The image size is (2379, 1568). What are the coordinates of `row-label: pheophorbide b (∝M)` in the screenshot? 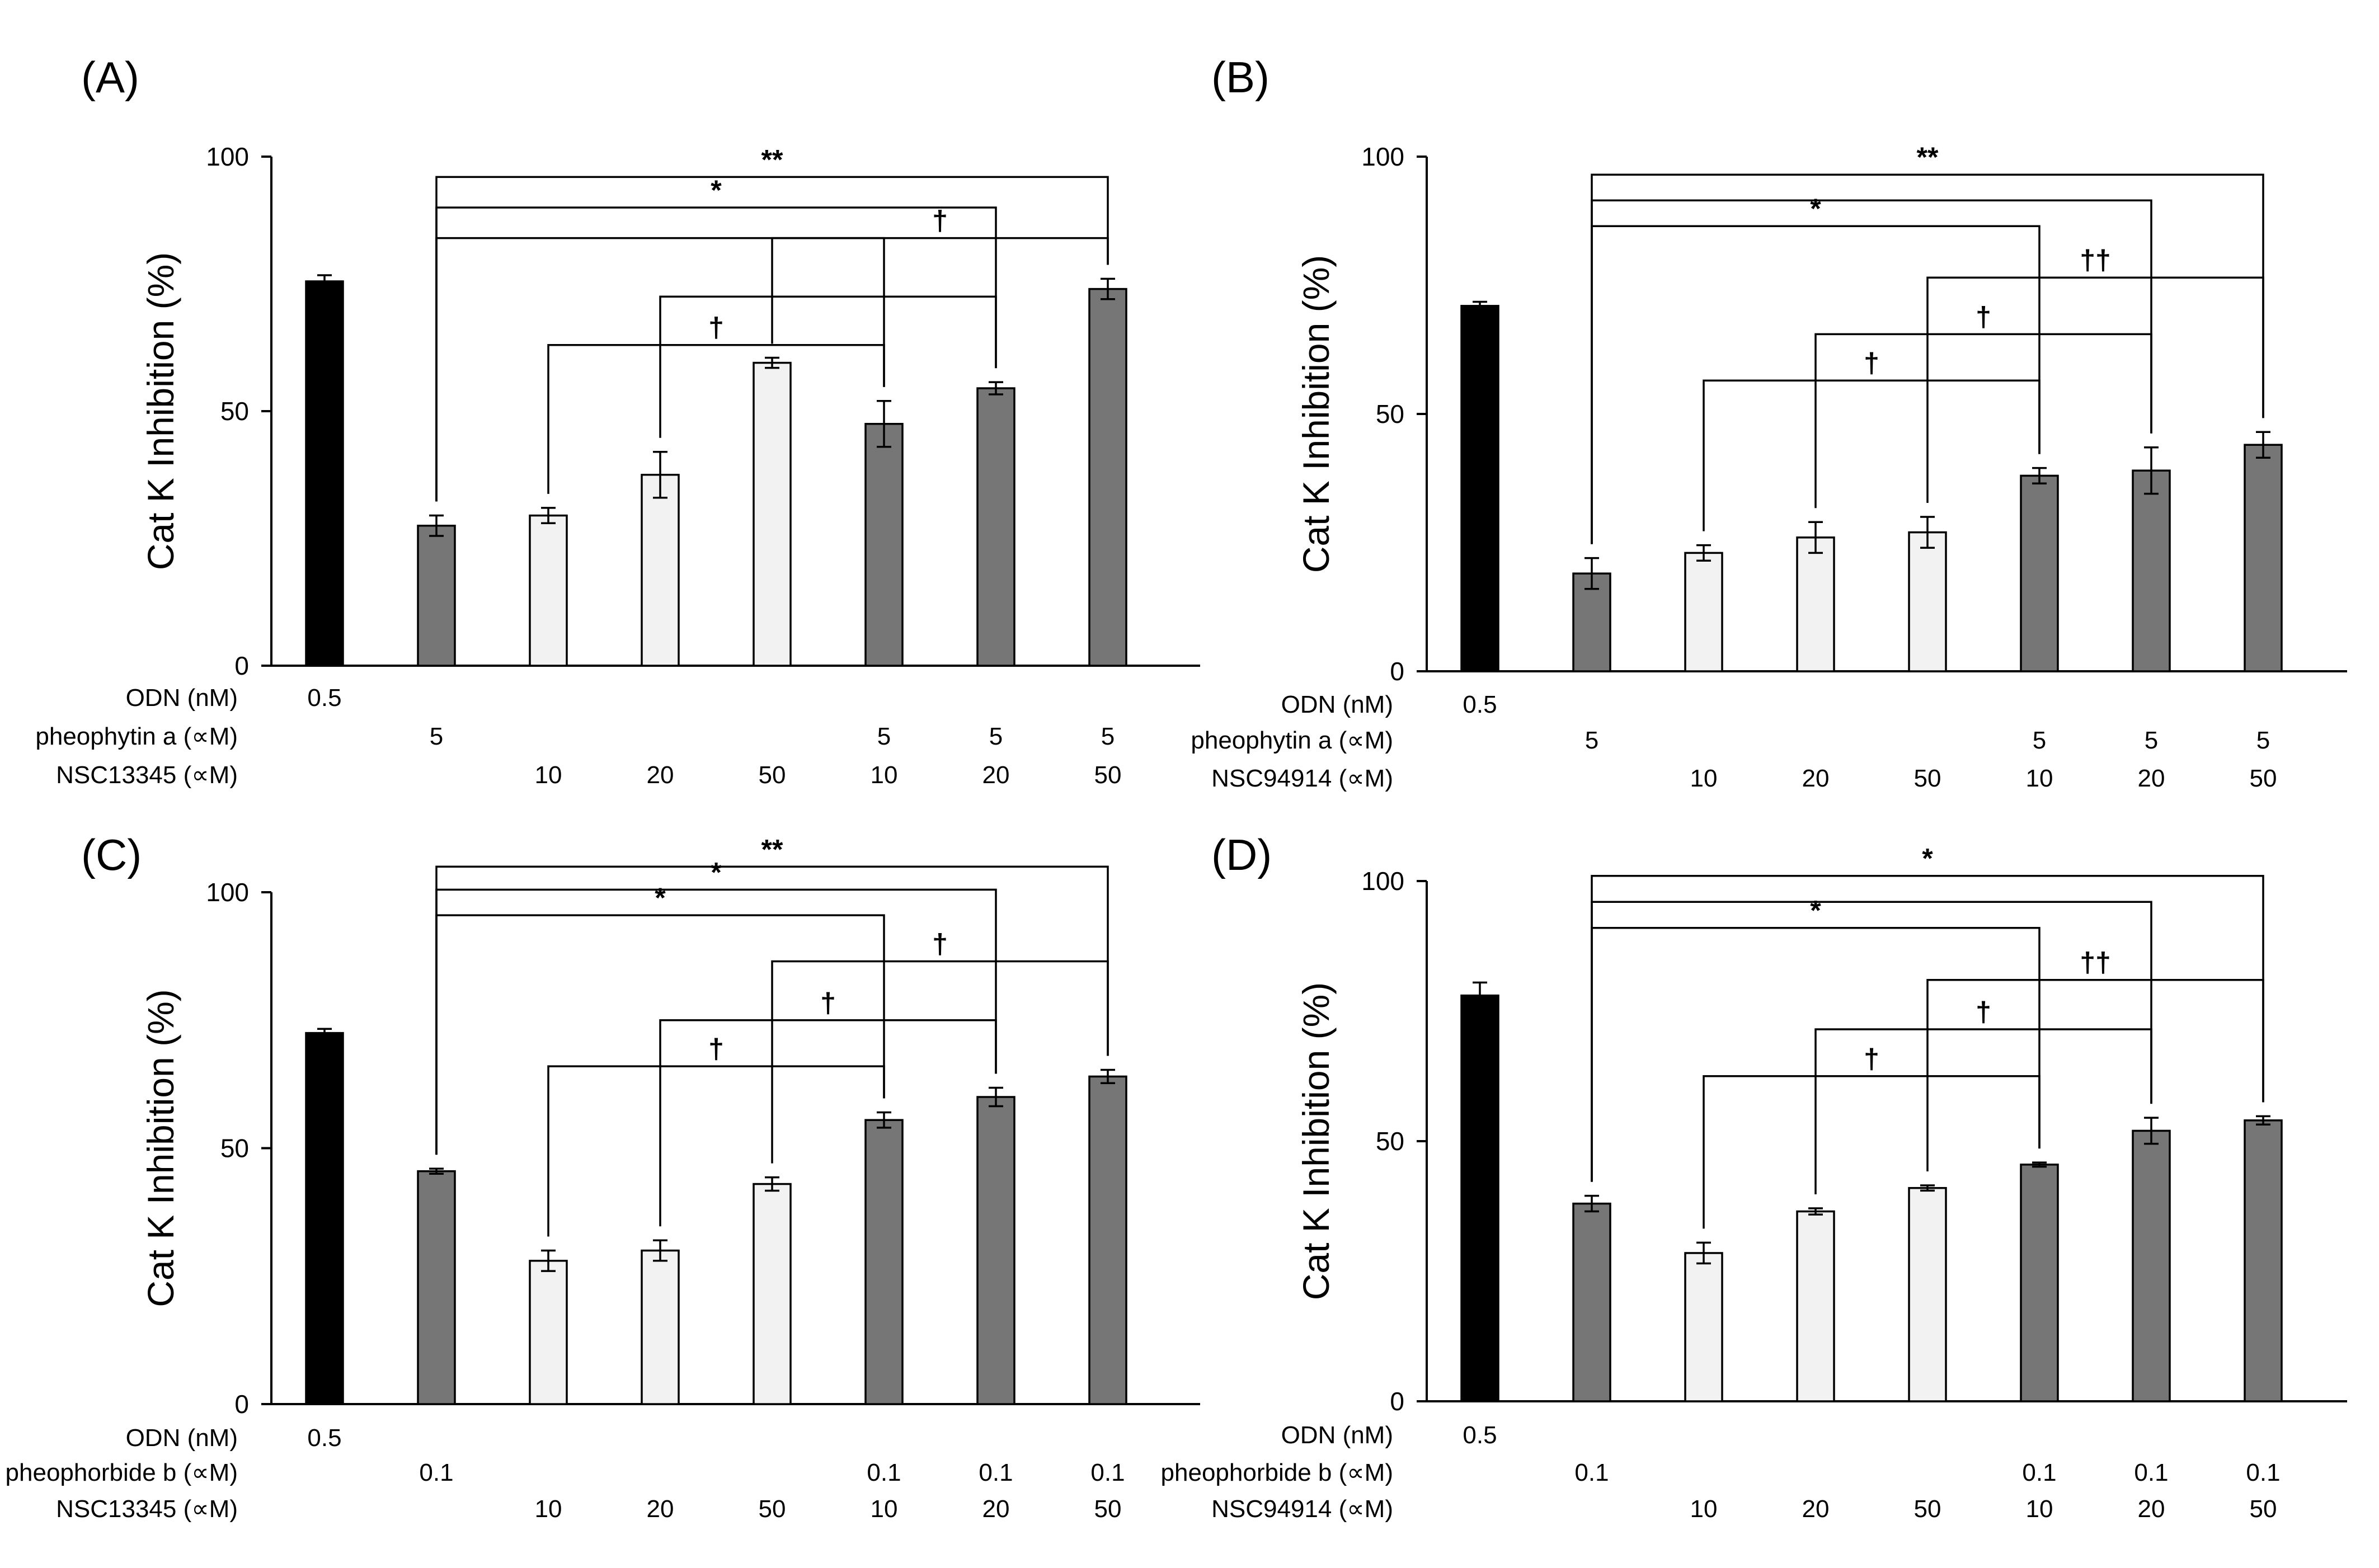 It's located at (122, 1473).